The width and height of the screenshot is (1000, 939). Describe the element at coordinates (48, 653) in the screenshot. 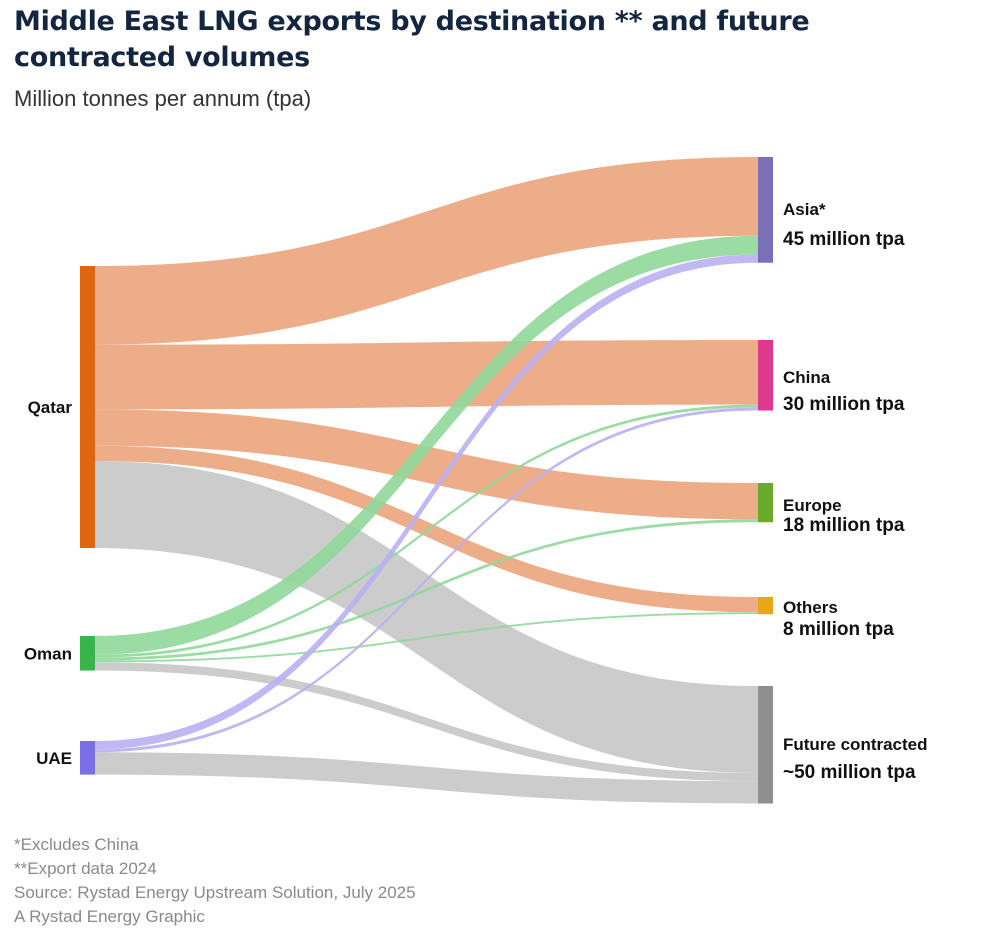

I see `node-label-oman: Oman` at that location.